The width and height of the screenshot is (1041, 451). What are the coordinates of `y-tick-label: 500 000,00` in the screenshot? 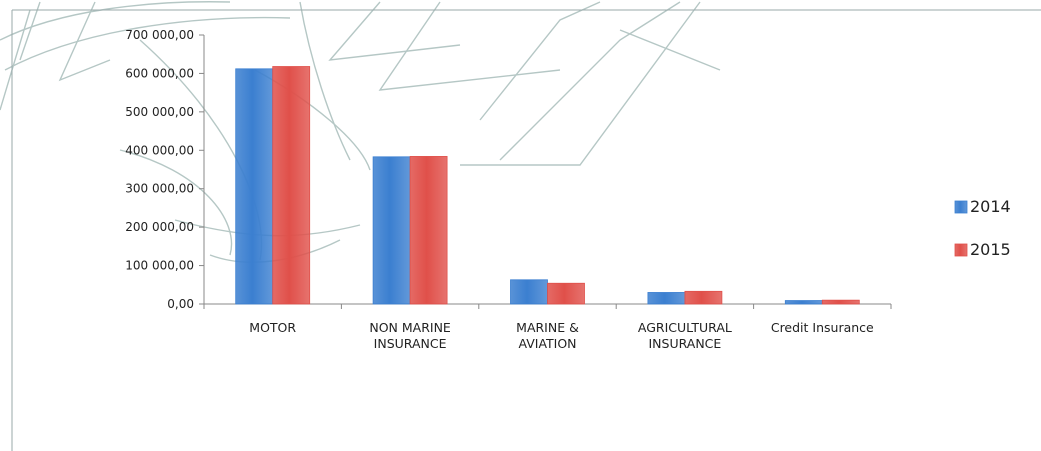 It's located at (159, 112).